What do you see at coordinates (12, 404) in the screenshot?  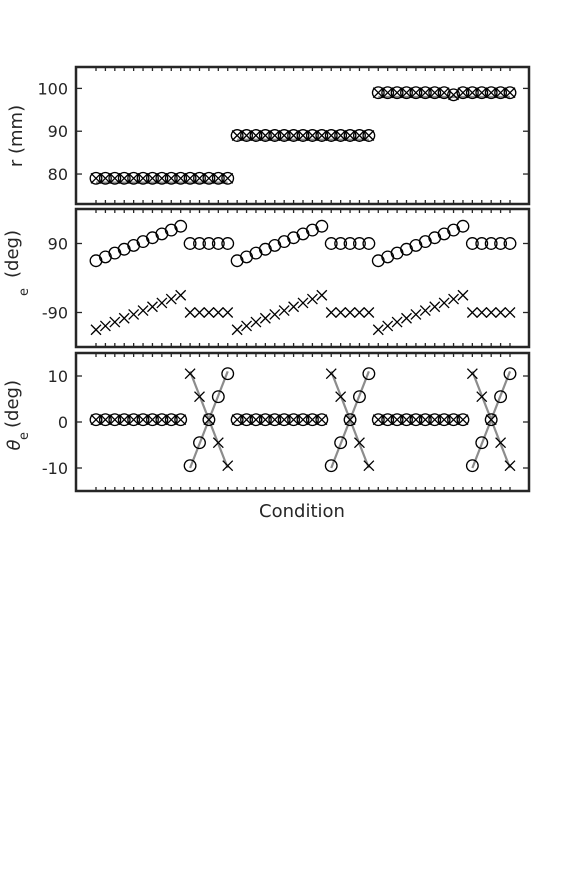 I see `panel-theta-ylabel: (deg)` at bounding box center [12, 404].